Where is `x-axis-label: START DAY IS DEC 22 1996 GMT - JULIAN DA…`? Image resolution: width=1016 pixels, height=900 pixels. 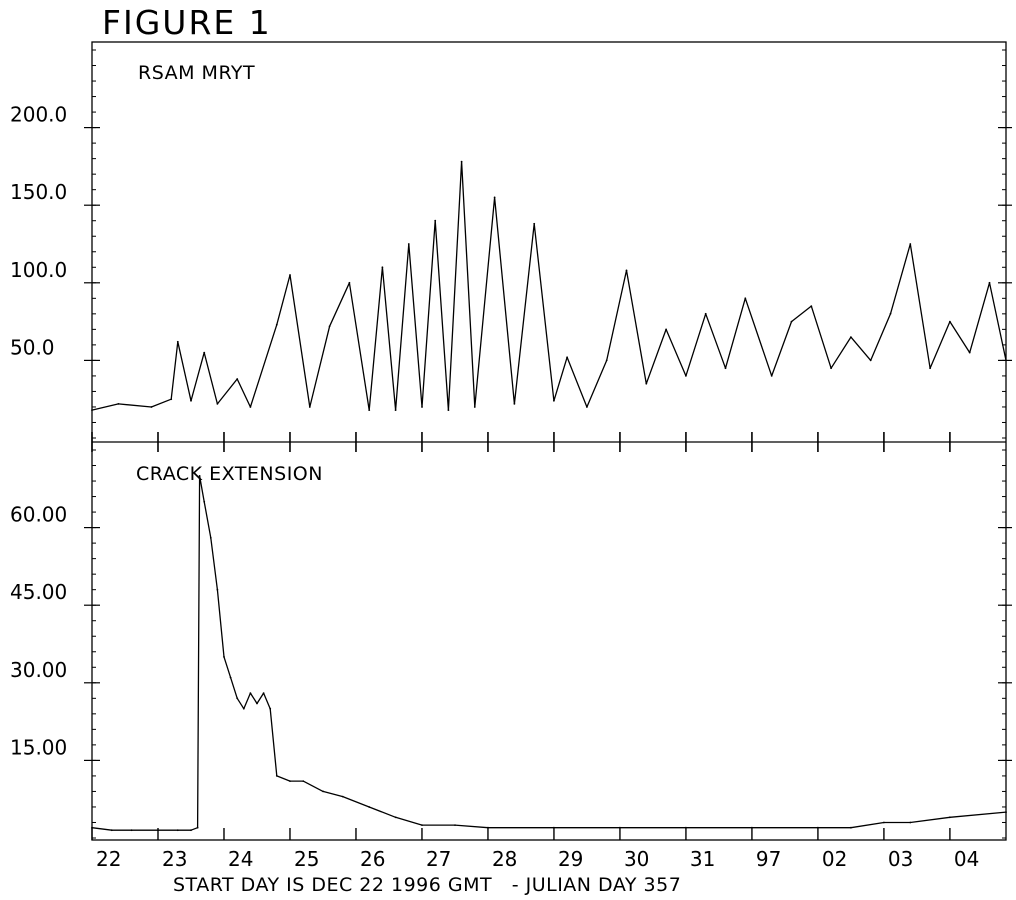
x-axis-label: START DAY IS DEC 22 1996 GMT - JULIAN DA… is located at coordinates (427, 885).